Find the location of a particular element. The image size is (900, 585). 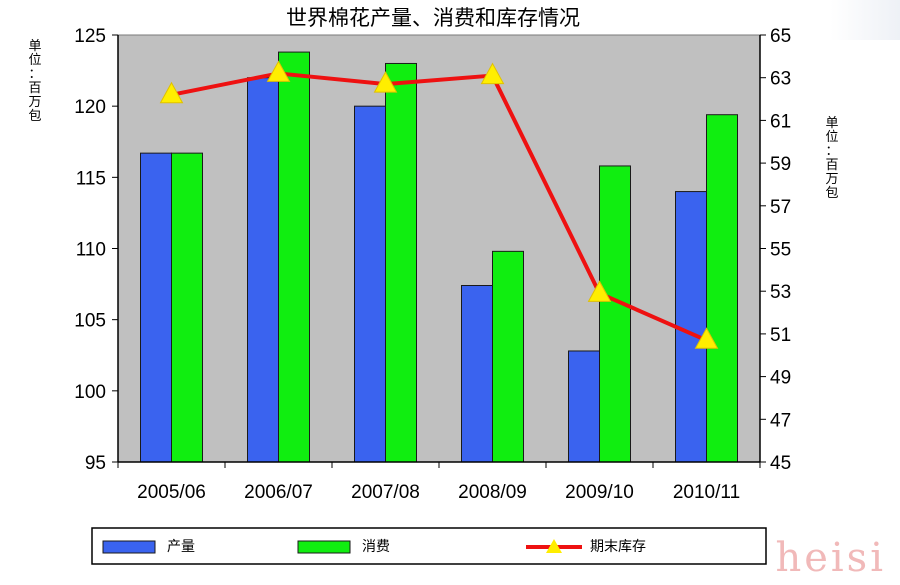

y-left-tick-label: 120 is located at coordinates (90, 107).